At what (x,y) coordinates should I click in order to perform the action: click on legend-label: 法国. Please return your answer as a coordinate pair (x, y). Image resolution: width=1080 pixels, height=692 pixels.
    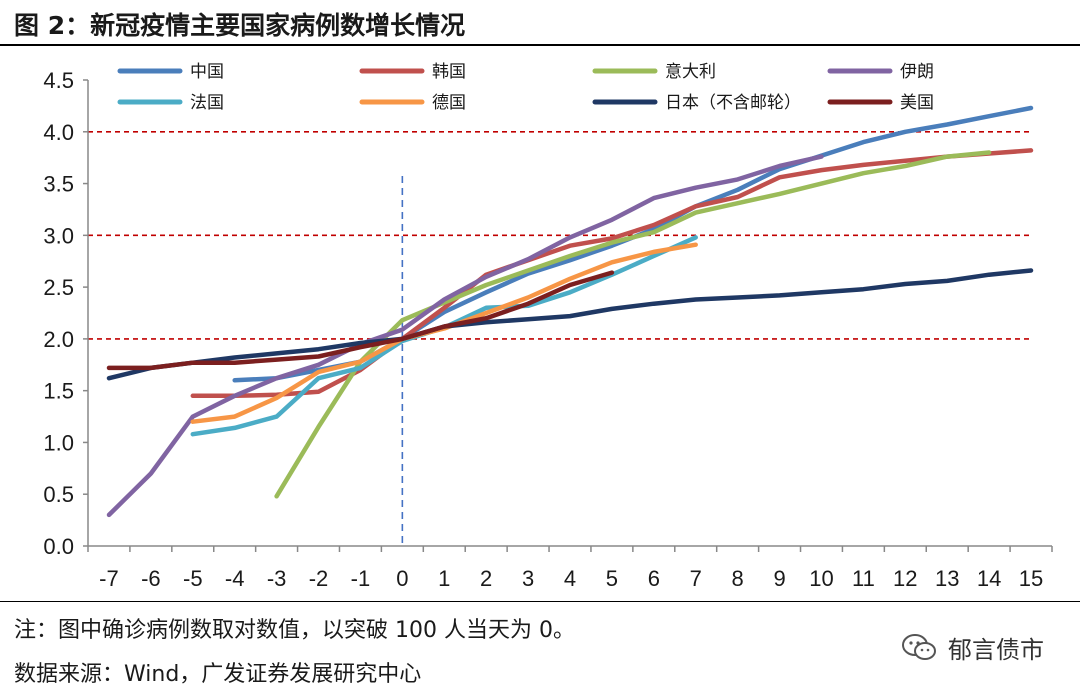
    Looking at the image, I should click on (207, 103).